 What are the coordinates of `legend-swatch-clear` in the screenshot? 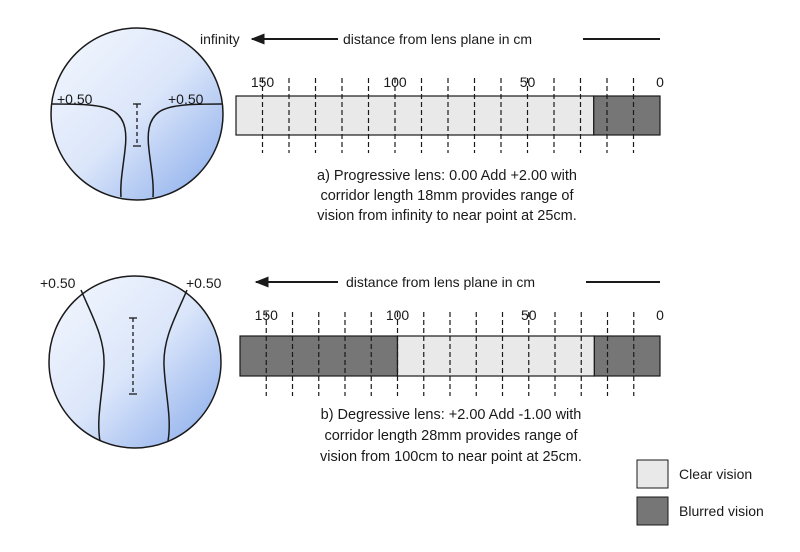 It's located at (652, 474).